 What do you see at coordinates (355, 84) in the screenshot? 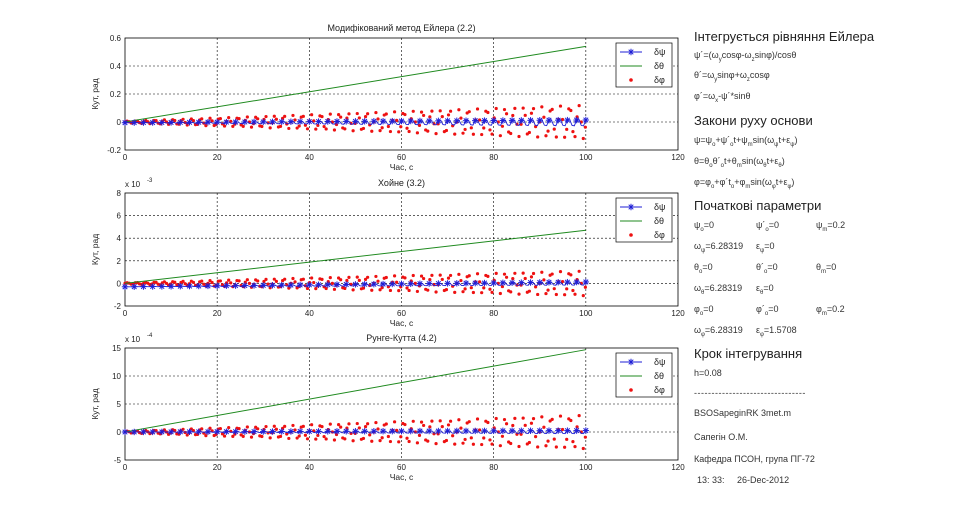
I see `series-dtheta` at bounding box center [355, 84].